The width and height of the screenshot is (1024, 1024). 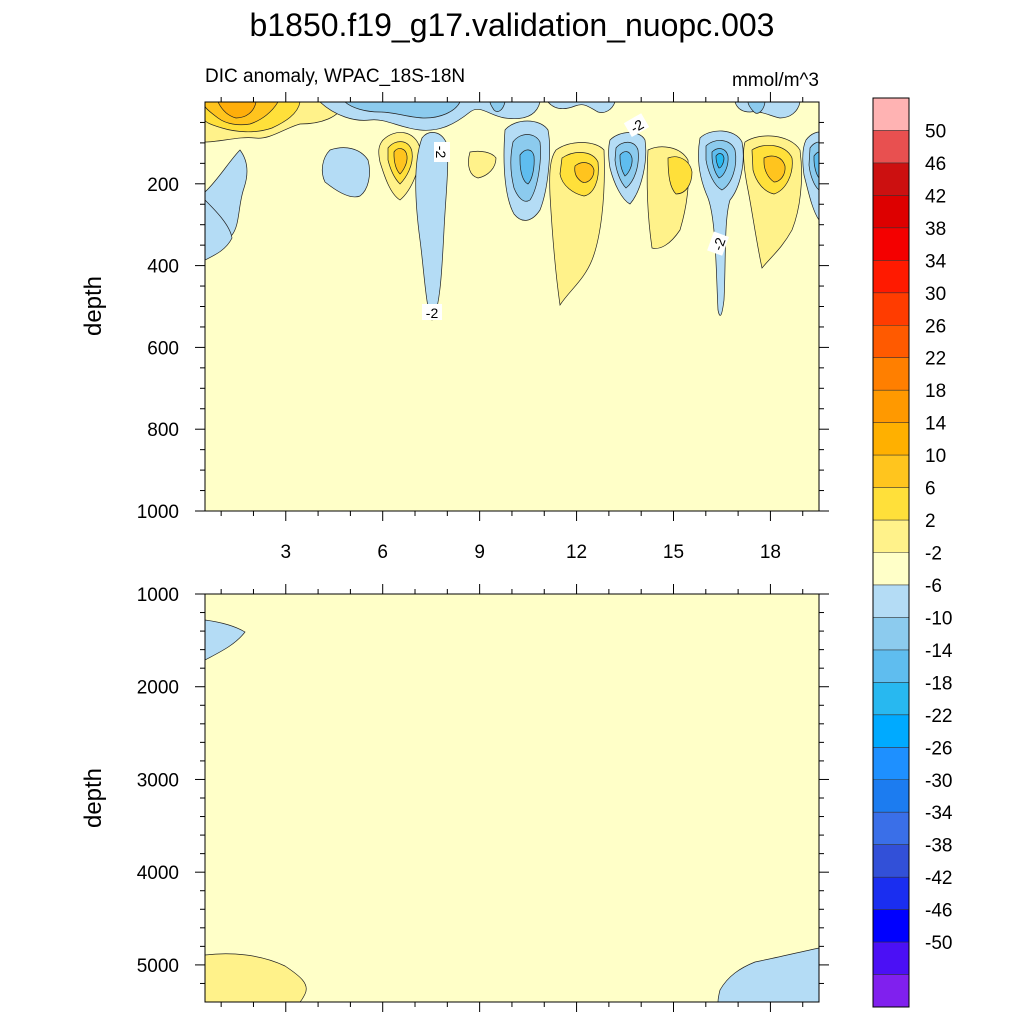 What do you see at coordinates (939, 813) in the screenshot?
I see `colorbar-level-label: -34` at bounding box center [939, 813].